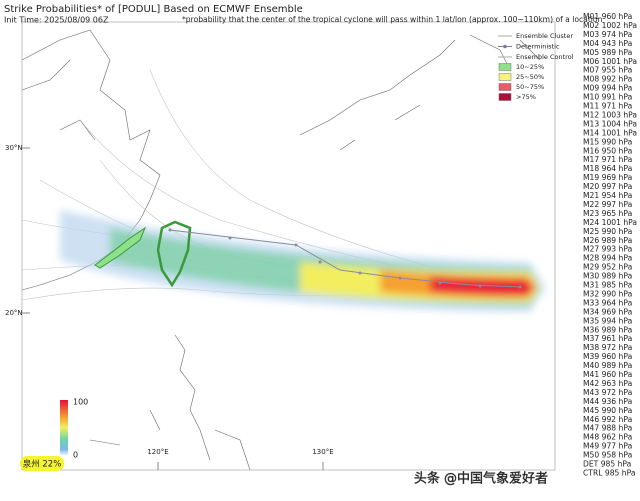  I want to click on member-label: M33 964 hPa, so click(607, 302).